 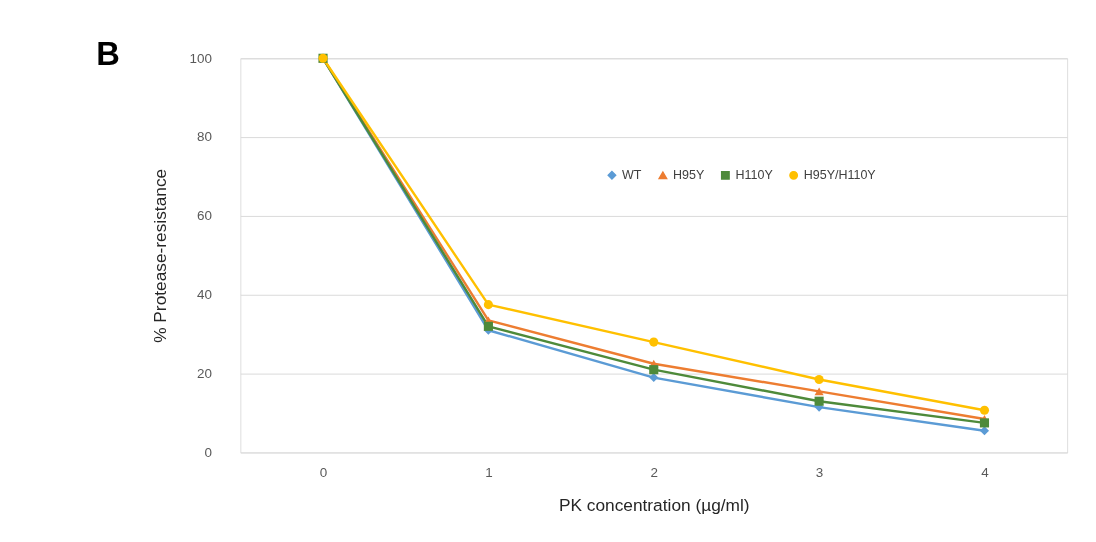 I want to click on y-tick-label: 60, so click(x=204, y=216).